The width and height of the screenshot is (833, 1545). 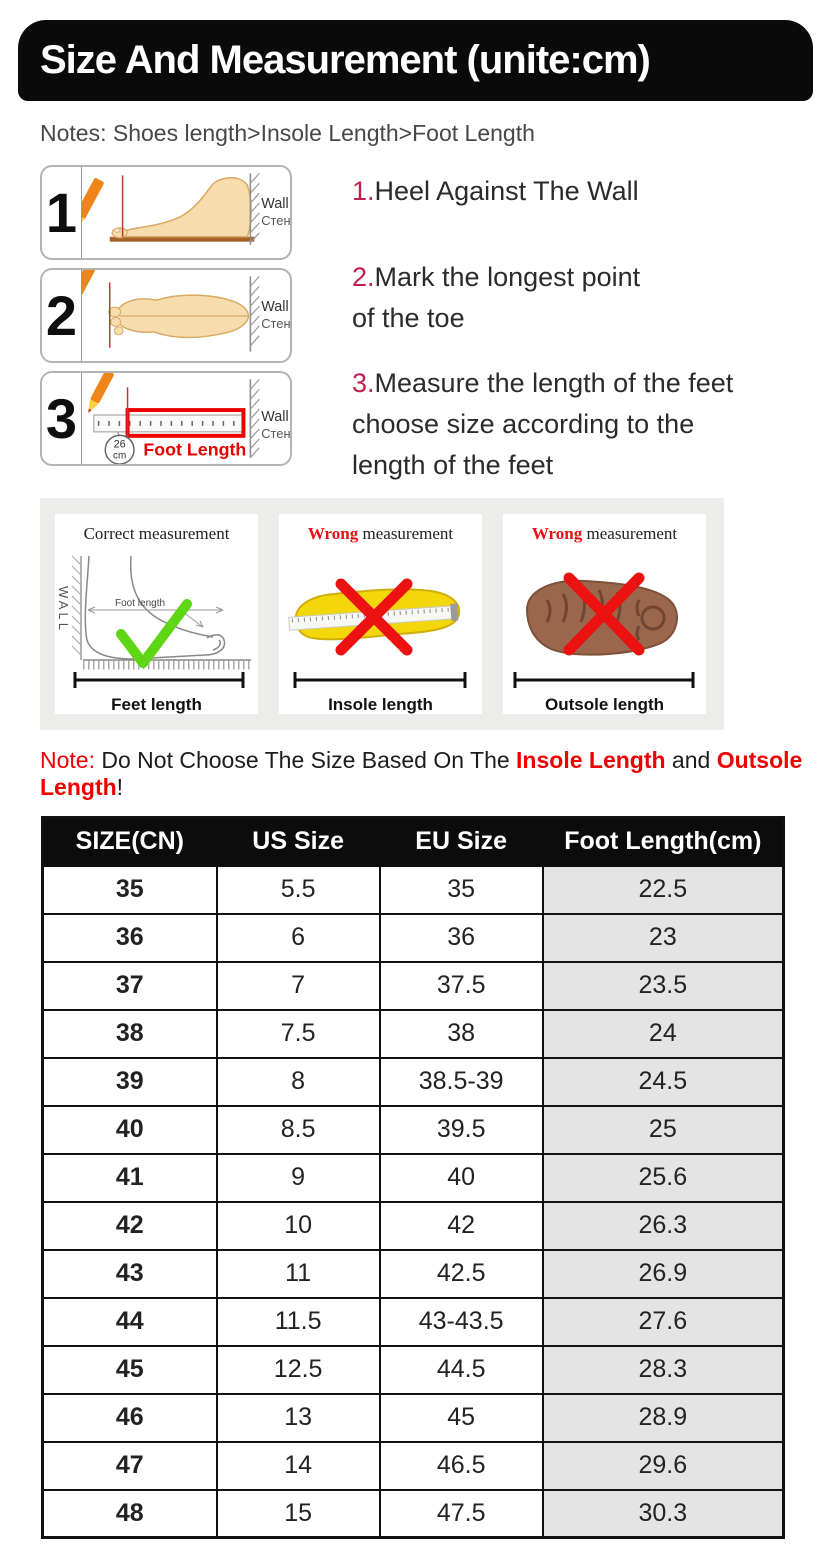 What do you see at coordinates (62, 315) in the screenshot?
I see `step-number: 2` at bounding box center [62, 315].